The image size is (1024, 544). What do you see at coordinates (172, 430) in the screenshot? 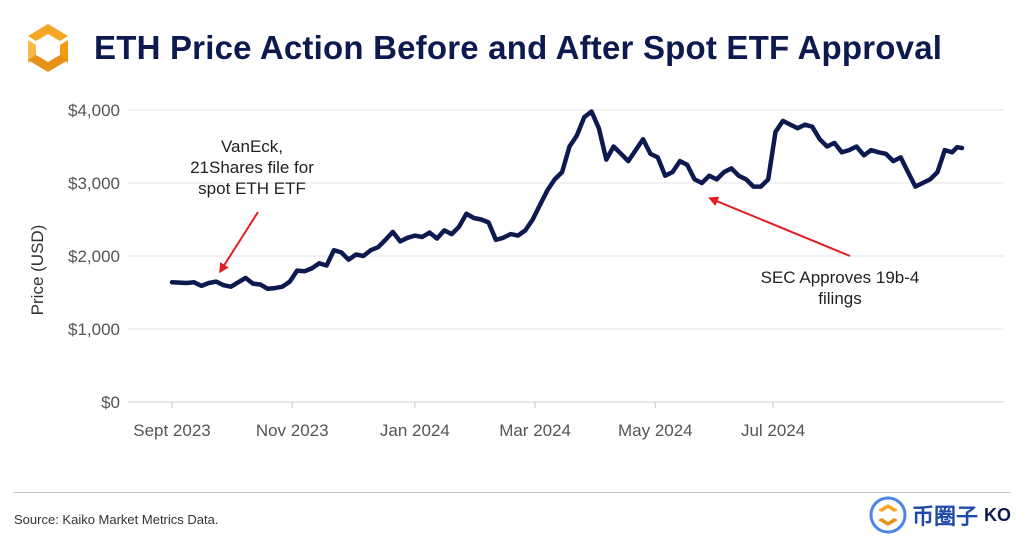
I see `x-tick-label: Sept 2023` at bounding box center [172, 430].